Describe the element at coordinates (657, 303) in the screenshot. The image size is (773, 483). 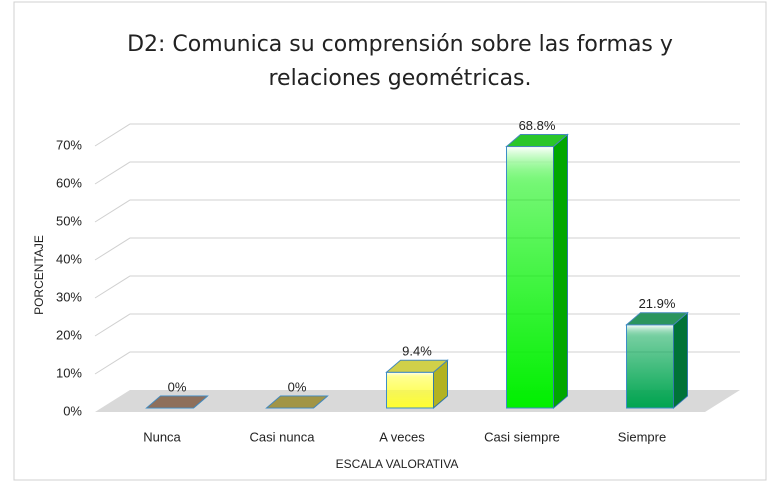
I see `value-label: 21.9%` at that location.